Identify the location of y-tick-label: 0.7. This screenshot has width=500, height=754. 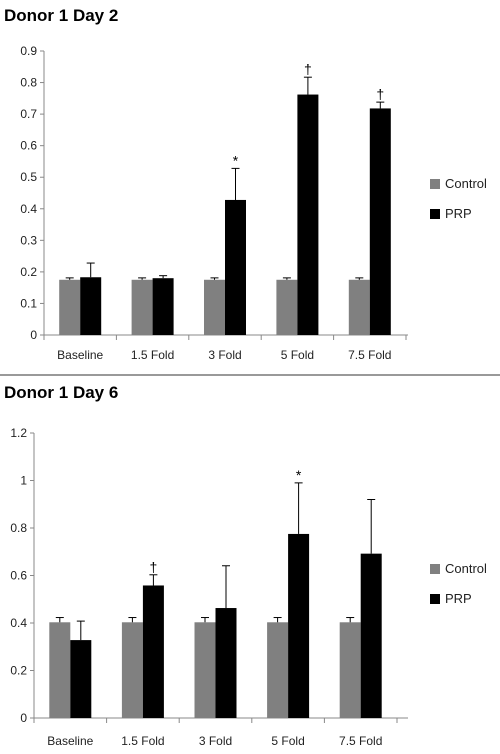
(28, 114).